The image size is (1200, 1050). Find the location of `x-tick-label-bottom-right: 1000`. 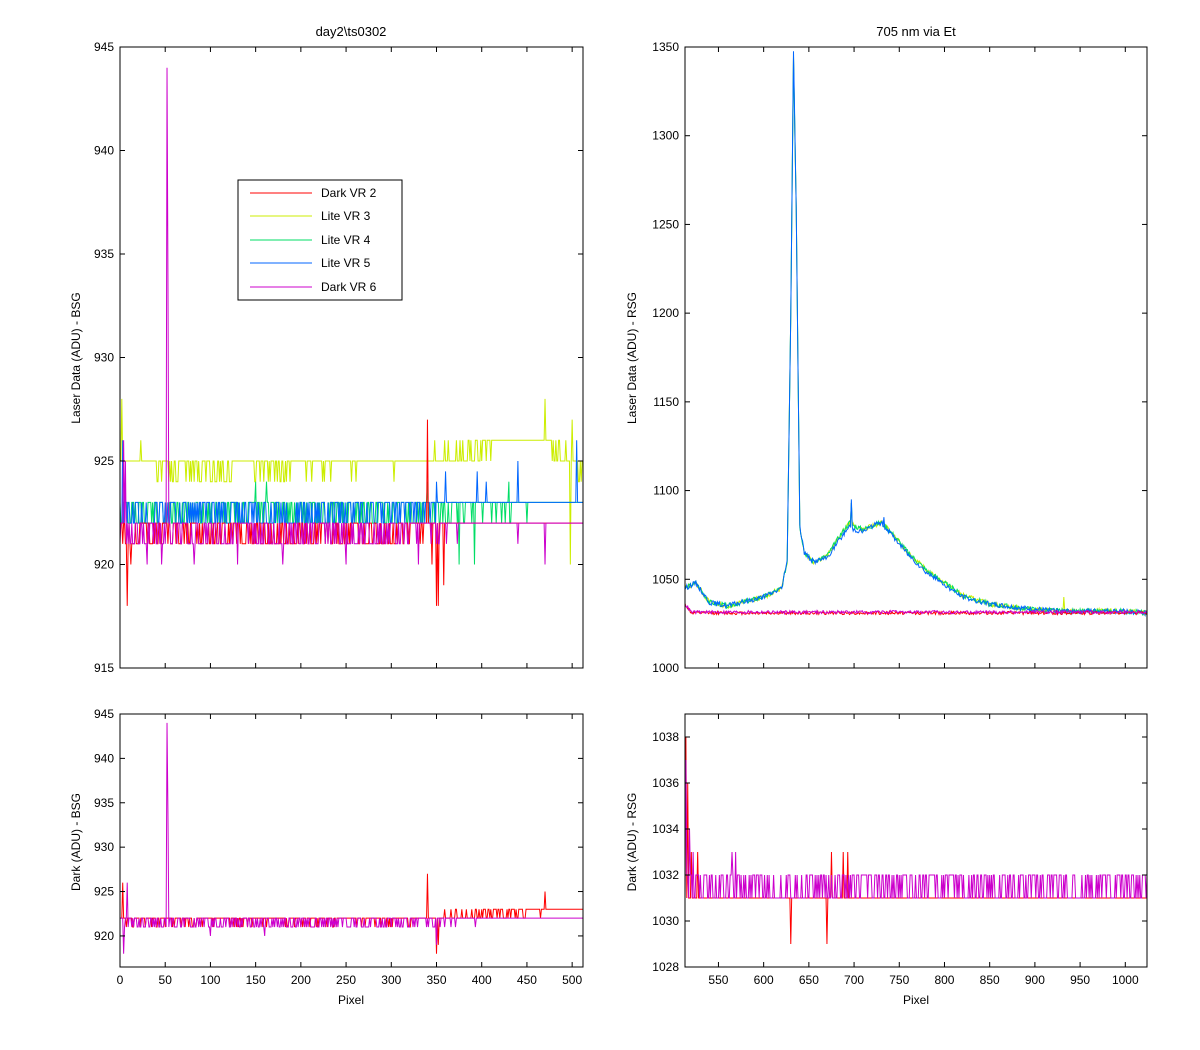

x-tick-label-bottom-right: 1000 is located at coordinates (1125, 980).